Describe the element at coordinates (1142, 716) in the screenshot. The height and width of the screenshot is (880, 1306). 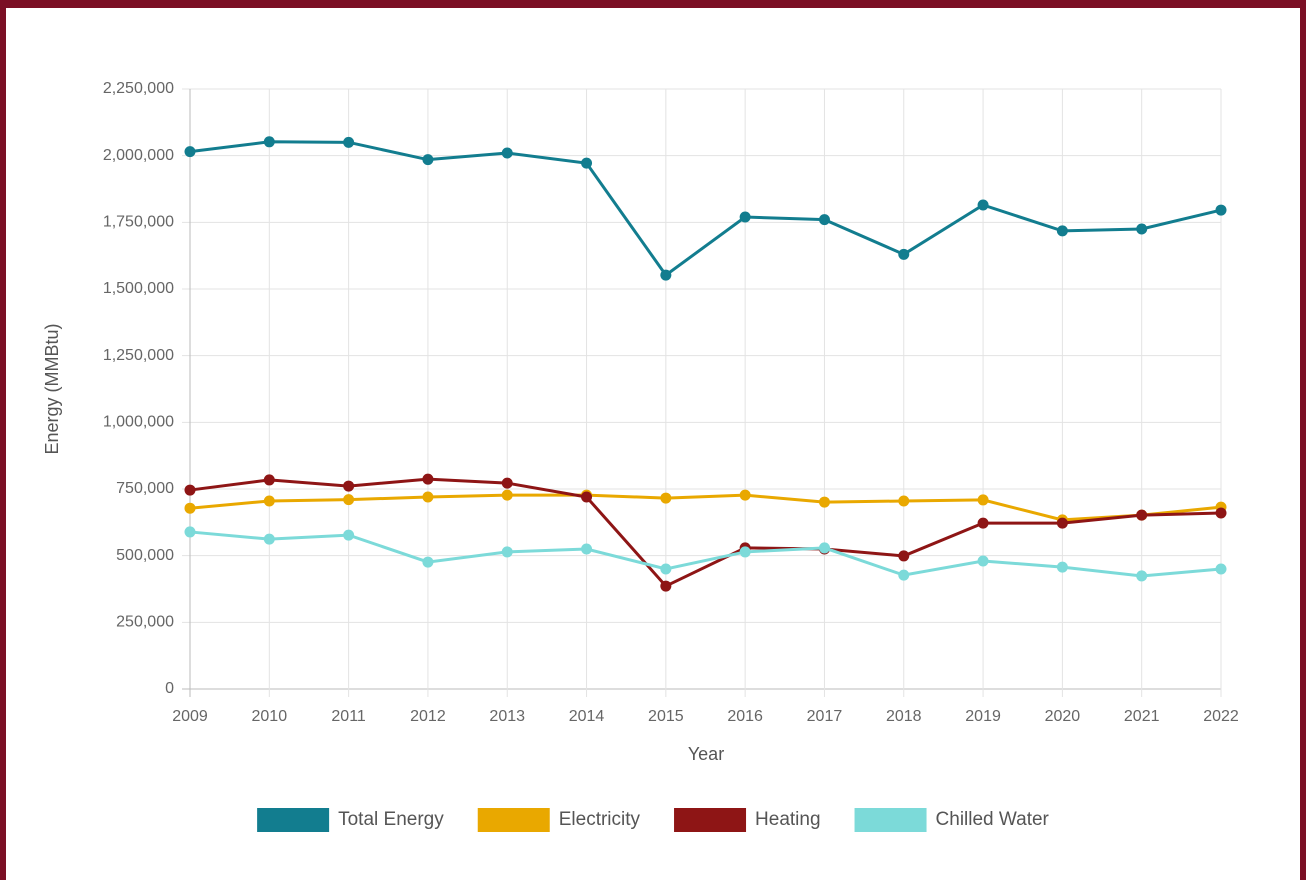
I see `x-tick-label: 2021` at that location.